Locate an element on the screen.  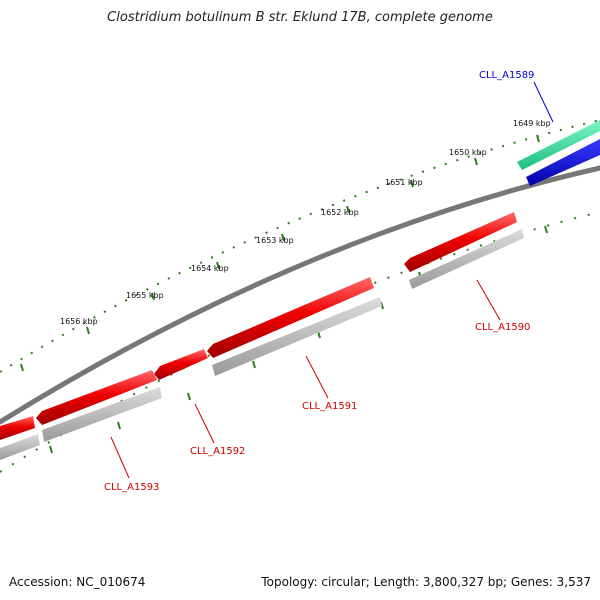
scale-label-1651: 1651 kbp is located at coordinates (404, 182).